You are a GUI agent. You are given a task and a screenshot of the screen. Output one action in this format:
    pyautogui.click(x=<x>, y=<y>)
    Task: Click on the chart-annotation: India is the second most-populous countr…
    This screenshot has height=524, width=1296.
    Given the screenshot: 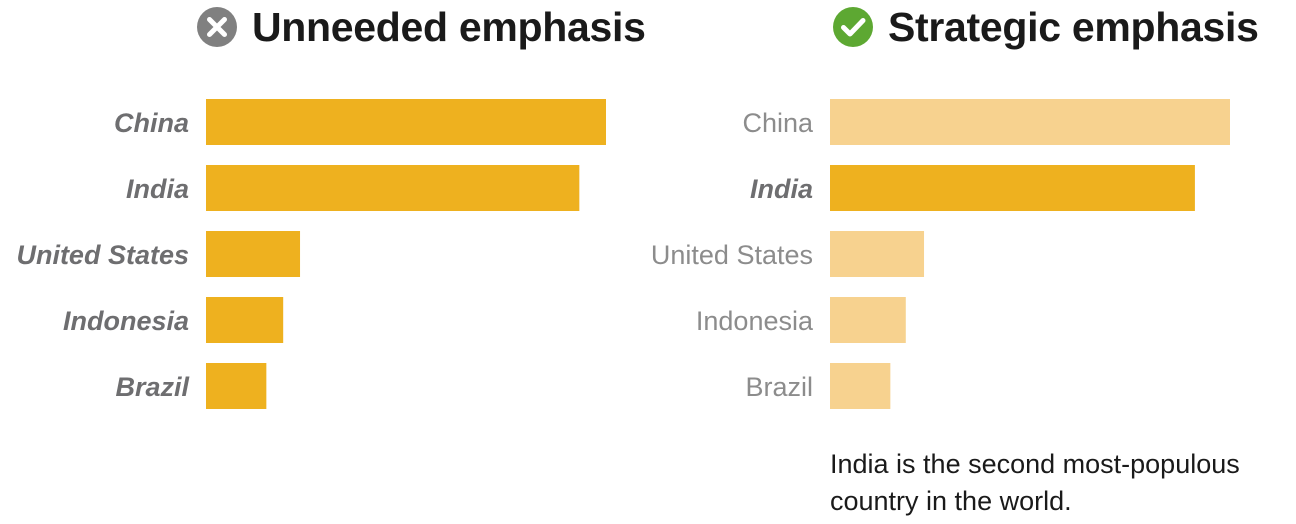 What is the action you would take?
    pyautogui.click(x=1035, y=482)
    